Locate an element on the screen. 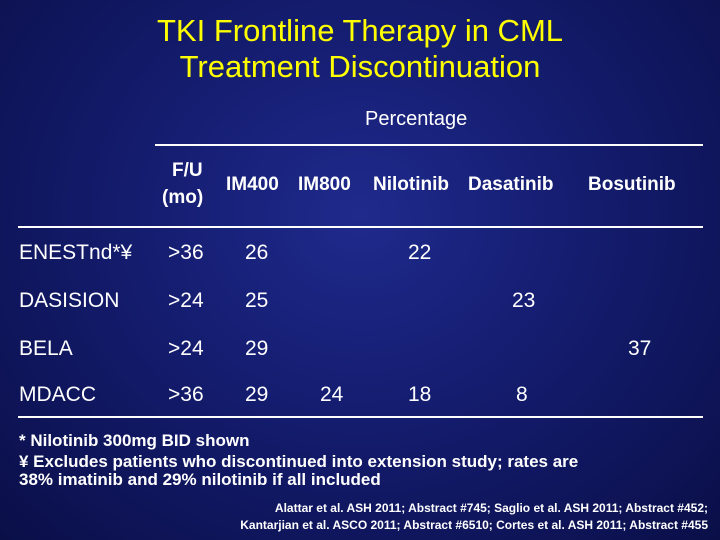  table-bottom-rule is located at coordinates (360, 417).